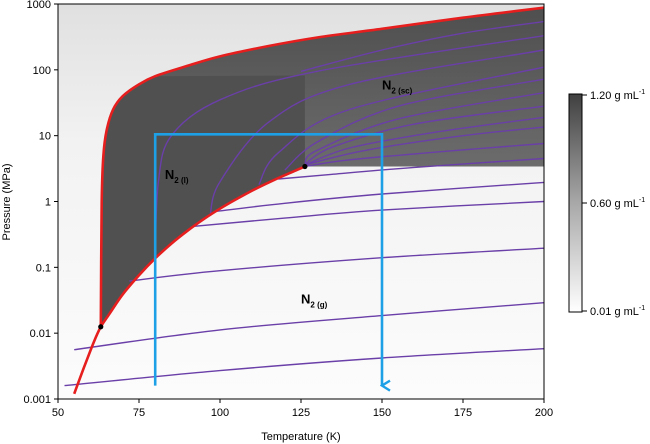 The height and width of the screenshot is (444, 650). Describe the element at coordinates (177, 176) in the screenshot. I see `phase-label: N2 (l)` at that location.